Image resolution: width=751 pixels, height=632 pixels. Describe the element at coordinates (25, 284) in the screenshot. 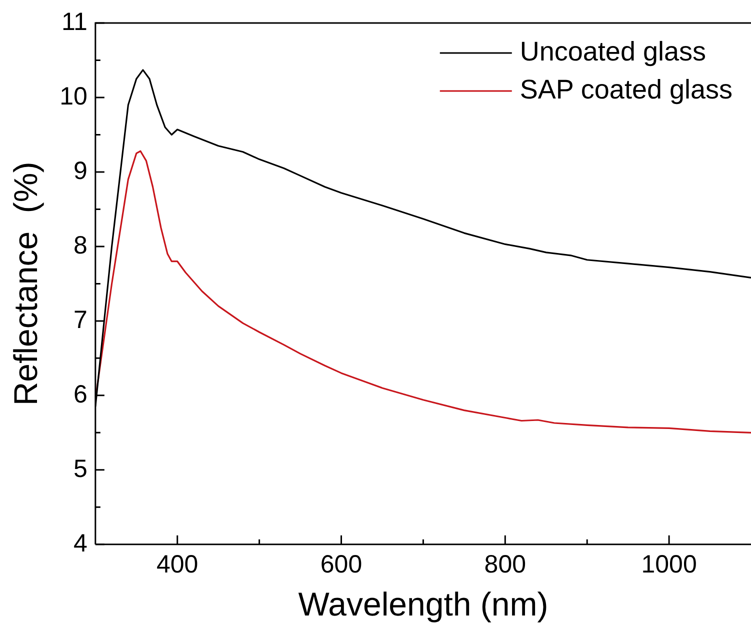

I see `y-axis-title: Reflectance (%)` at that location.